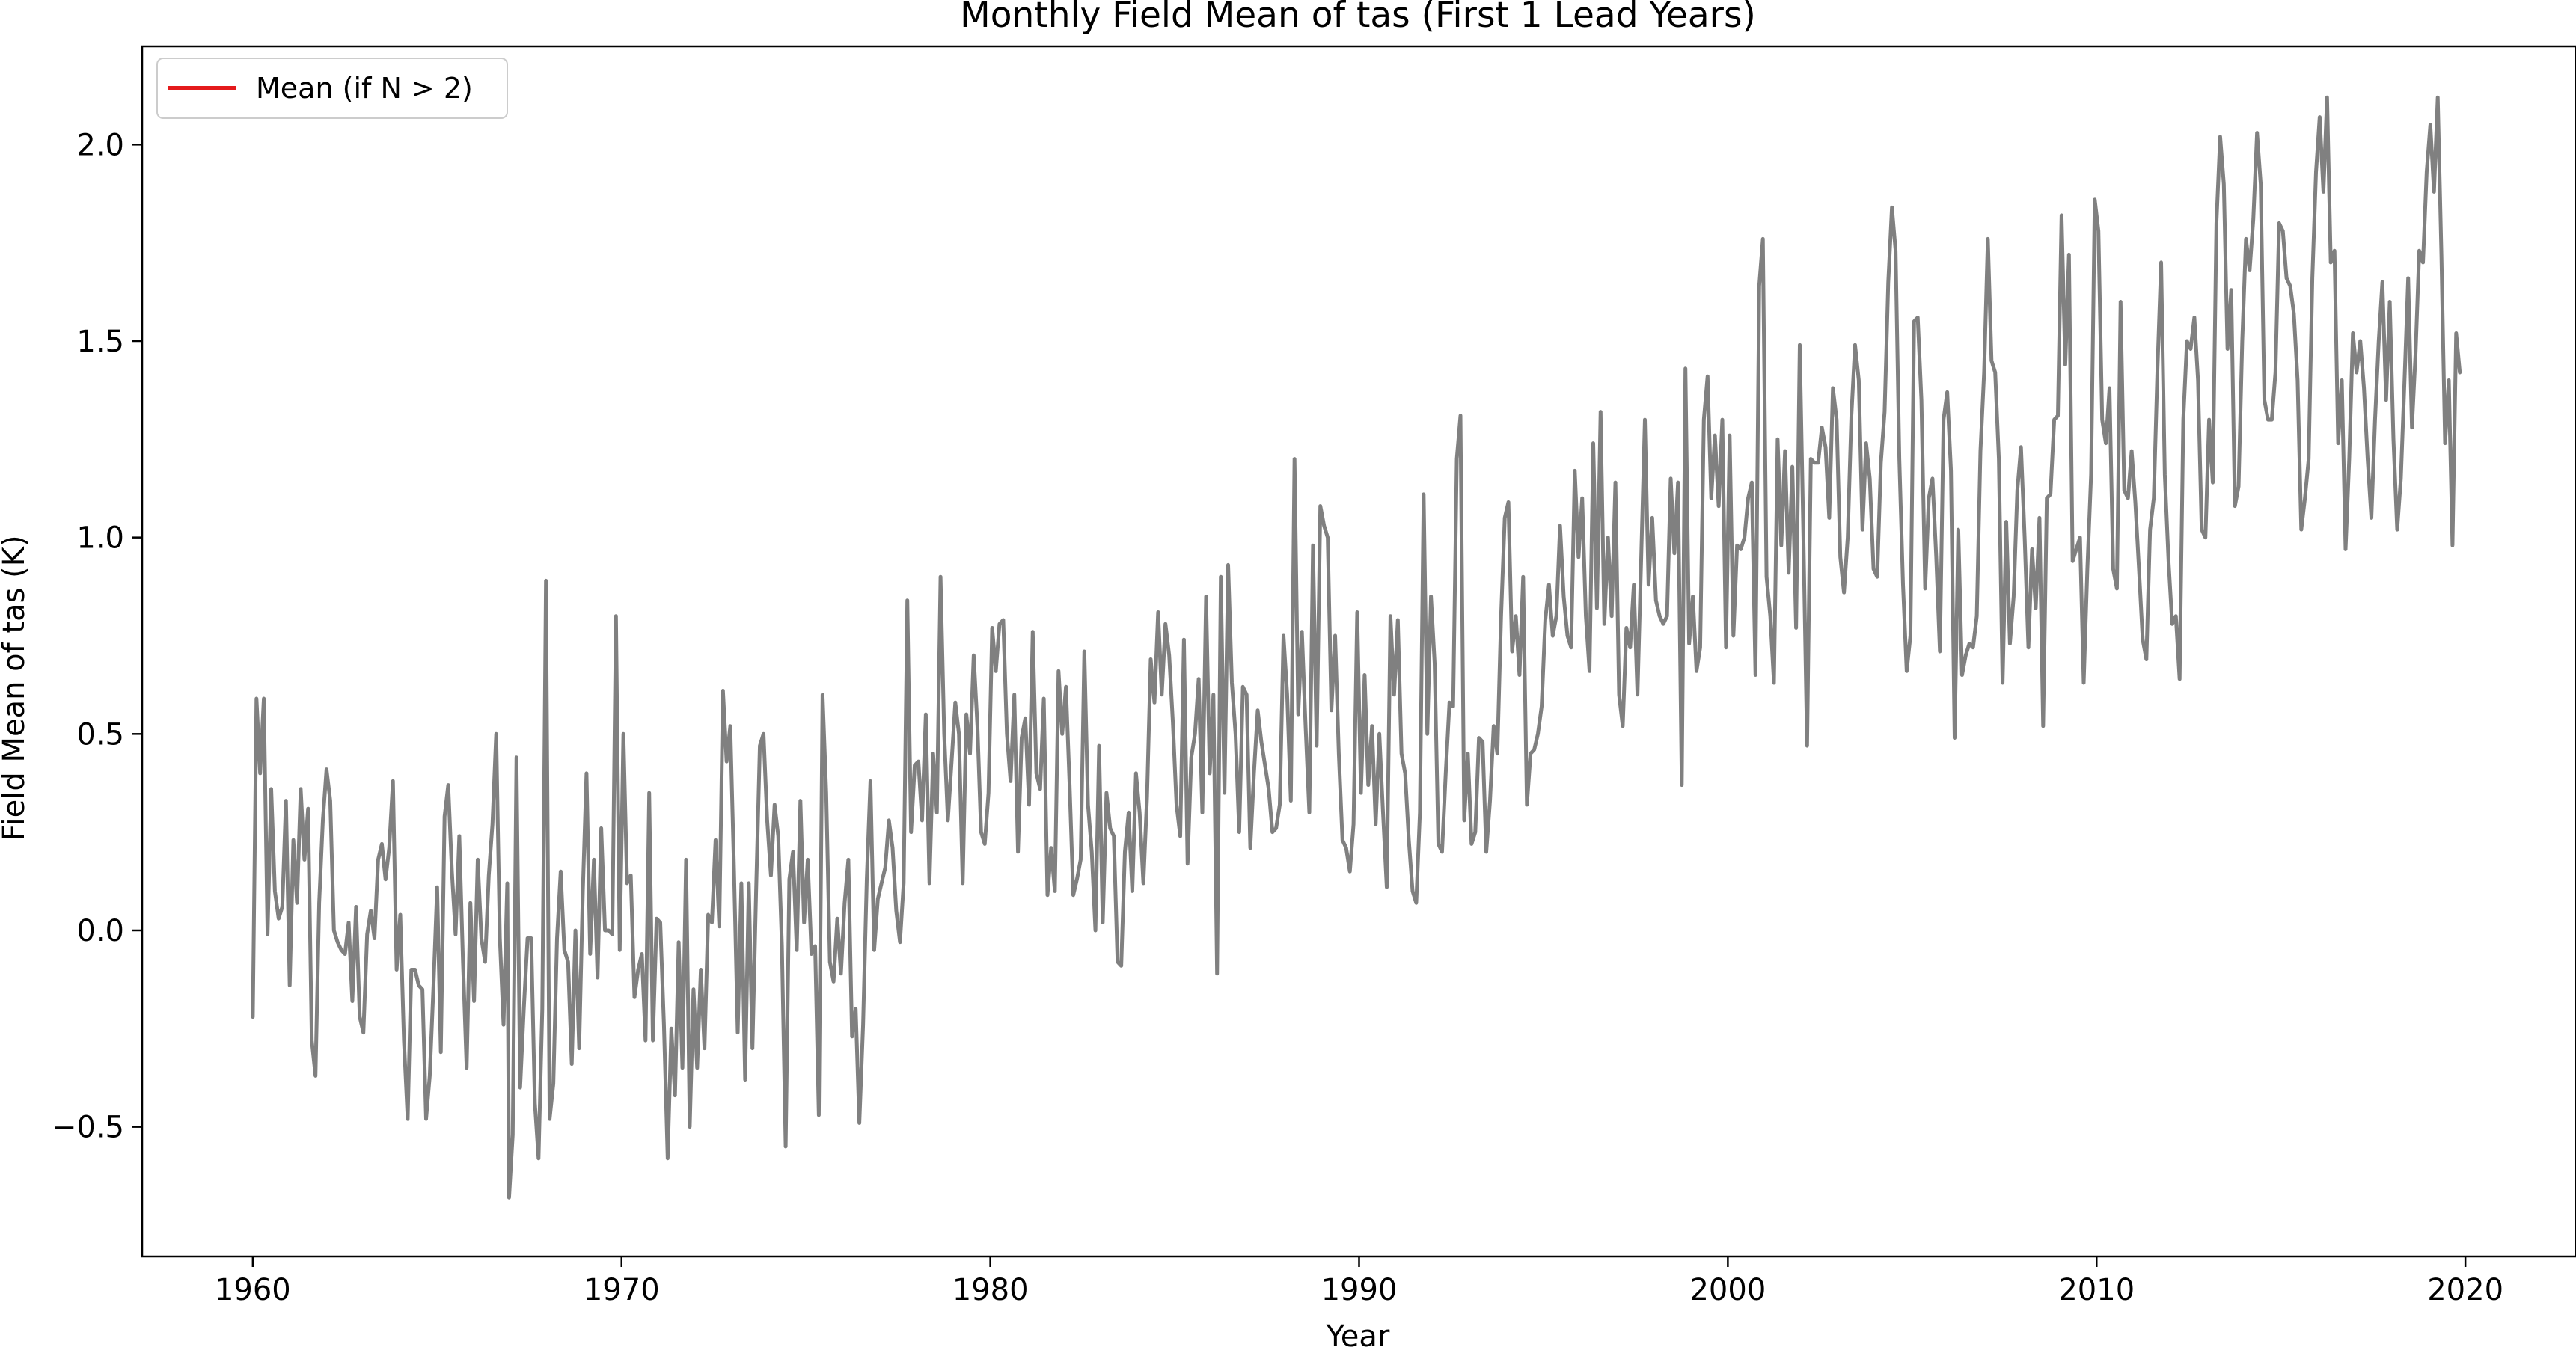 This screenshot has width=2576, height=1353. Describe the element at coordinates (100, 145) in the screenshot. I see `y-tick-label: 2.0` at that location.